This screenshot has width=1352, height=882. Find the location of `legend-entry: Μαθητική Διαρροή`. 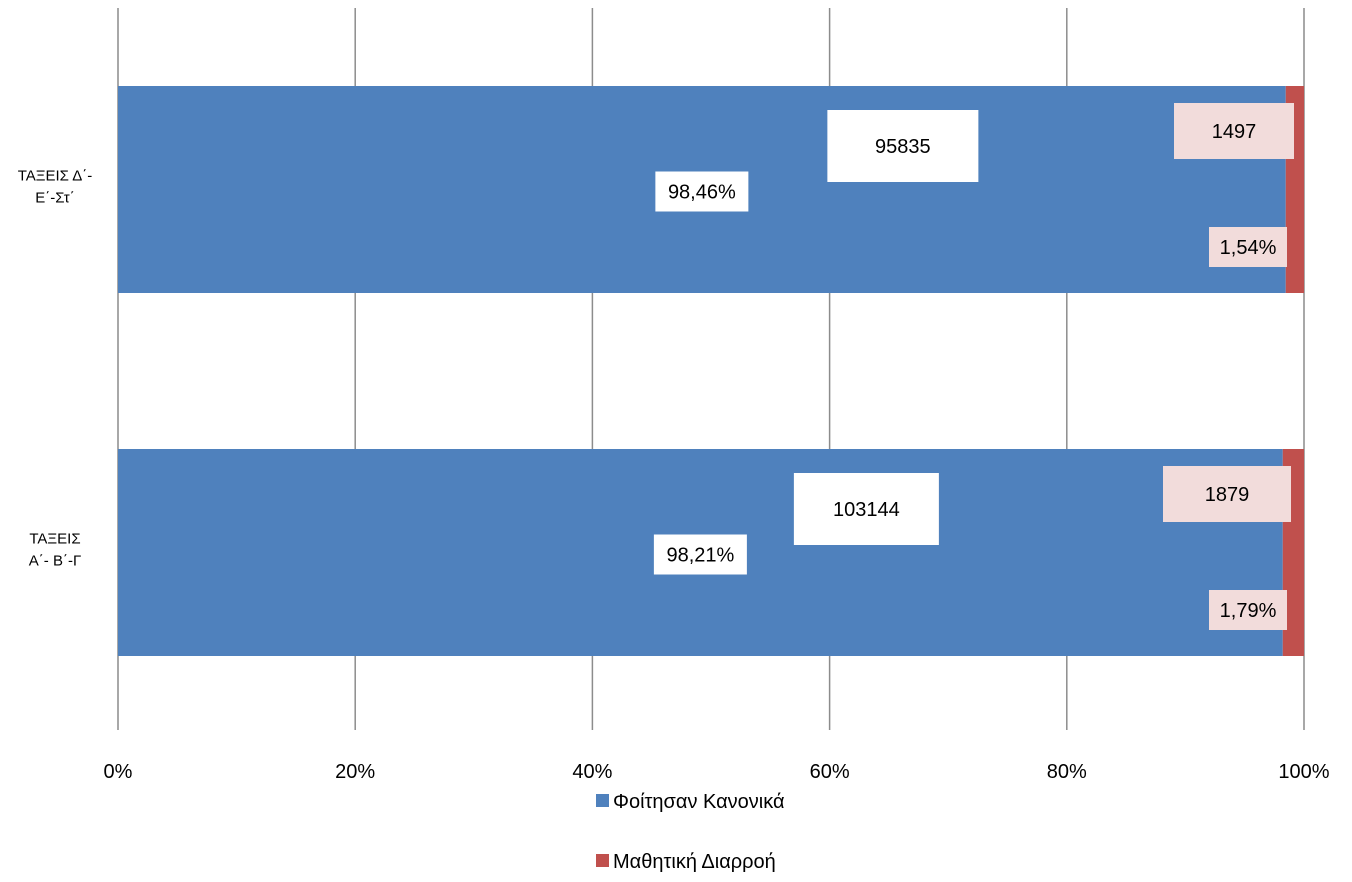

legend-entry: Μαθητική Διαρροή is located at coordinates (694, 862).